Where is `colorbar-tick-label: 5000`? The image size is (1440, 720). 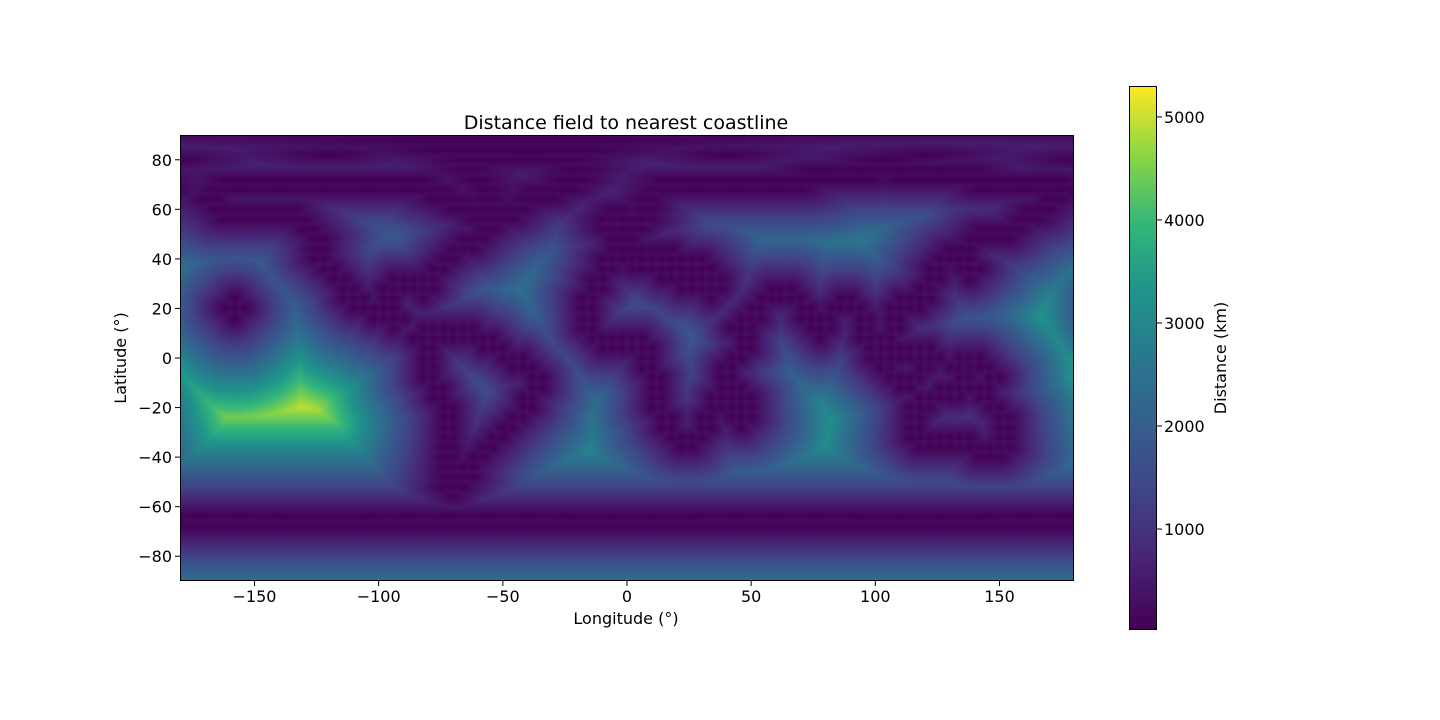
colorbar-tick-label: 5000 is located at coordinates (1184, 117).